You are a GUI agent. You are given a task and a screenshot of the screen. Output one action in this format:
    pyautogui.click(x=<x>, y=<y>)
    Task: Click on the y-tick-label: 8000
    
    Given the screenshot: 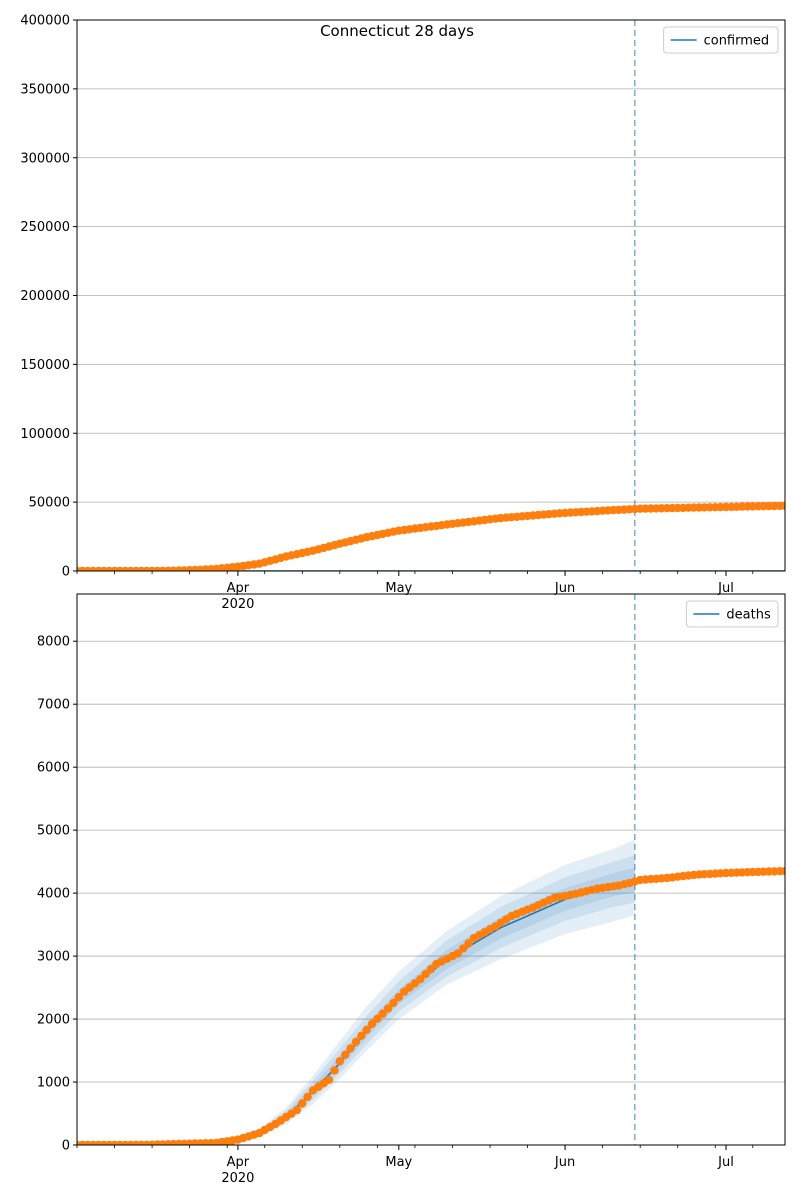 What is the action you would take?
    pyautogui.click(x=53, y=642)
    